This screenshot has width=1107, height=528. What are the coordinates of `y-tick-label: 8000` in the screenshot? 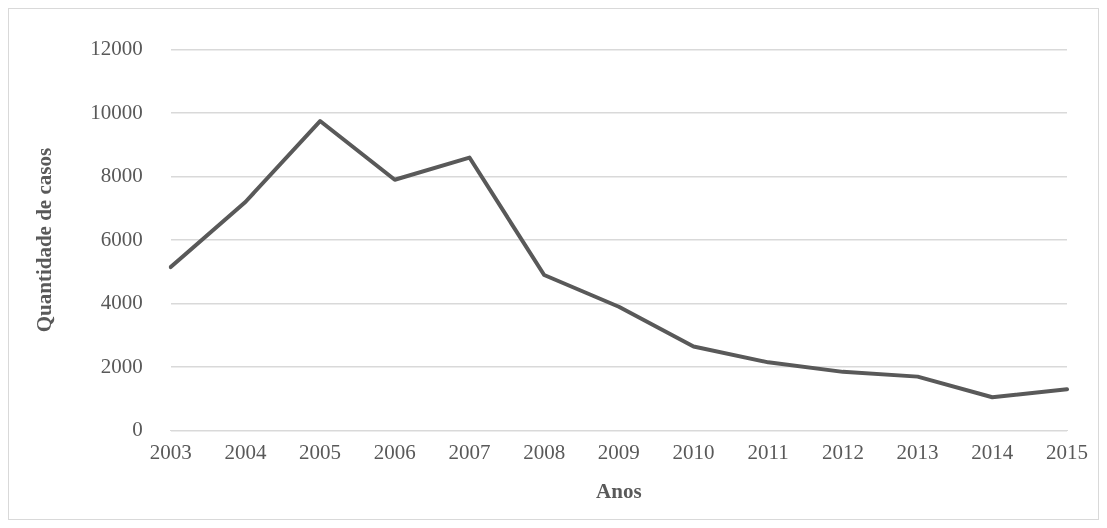 It's located at (121, 175).